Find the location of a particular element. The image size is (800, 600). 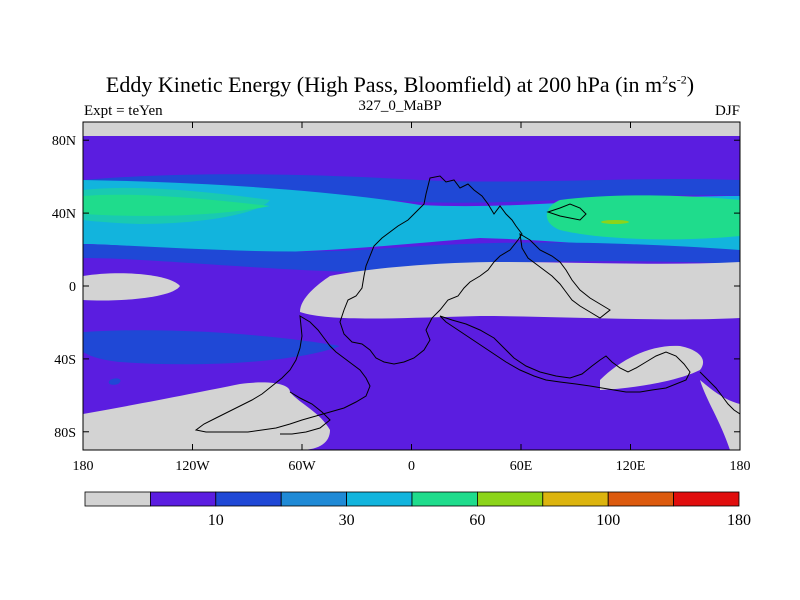

x-tick-label: 120W is located at coordinates (192, 466).